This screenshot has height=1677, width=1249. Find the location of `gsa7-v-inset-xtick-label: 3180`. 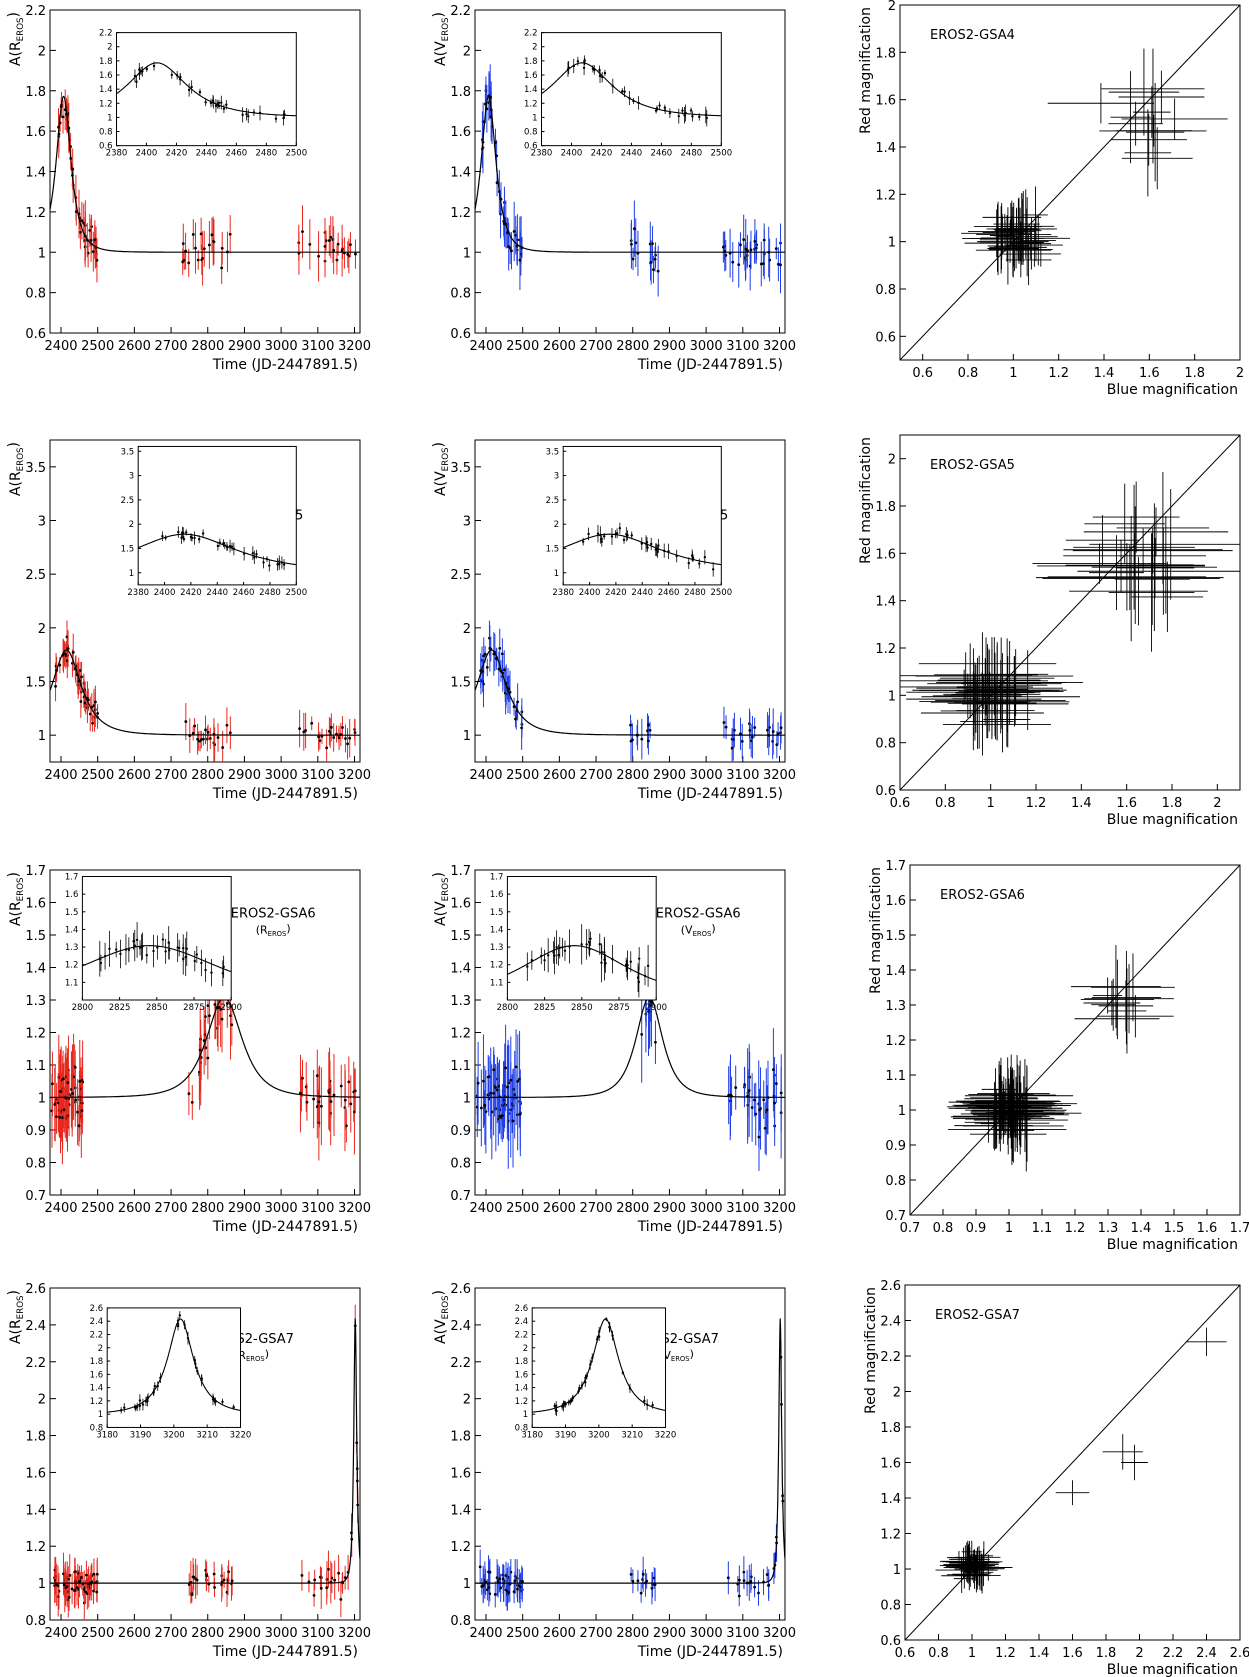

gsa7-v-inset-xtick-label: 3180 is located at coordinates (532, 1435).